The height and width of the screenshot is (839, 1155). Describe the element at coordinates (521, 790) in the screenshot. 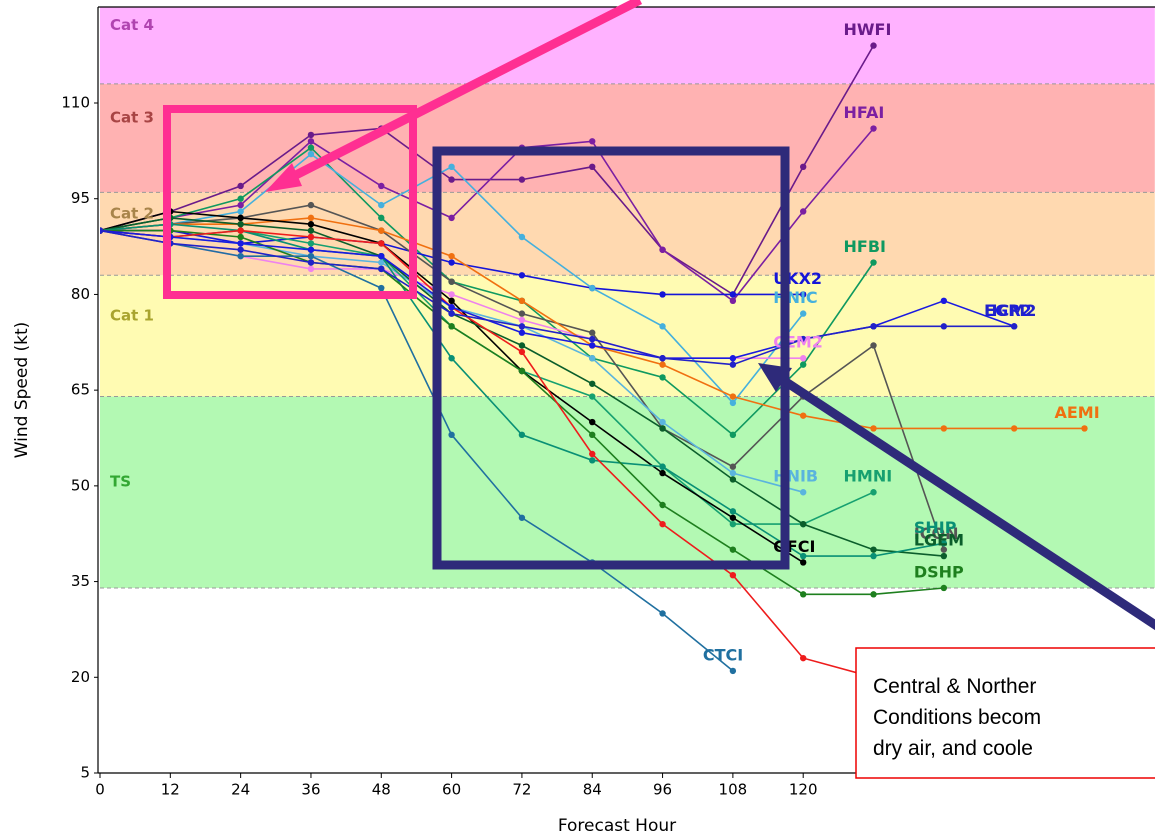

I see `x-tick-label: 72` at that location.